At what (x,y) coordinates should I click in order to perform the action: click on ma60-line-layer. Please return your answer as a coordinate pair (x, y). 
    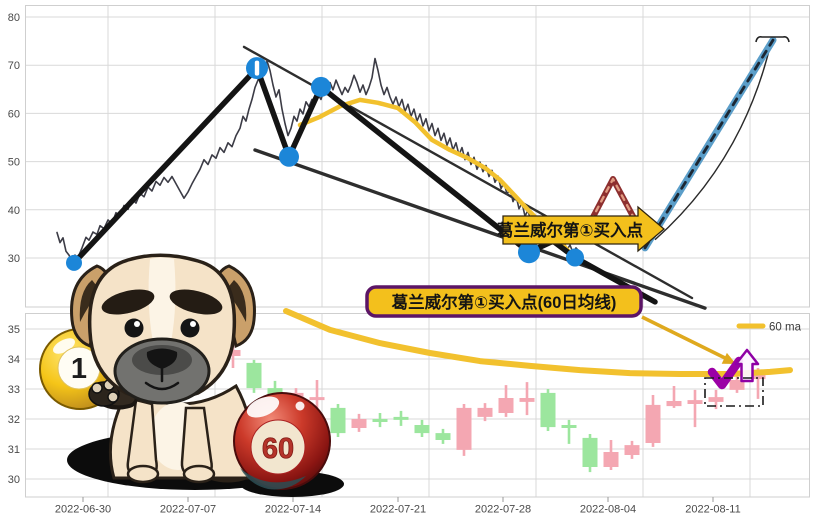
    Looking at the image, I should click on (538, 342).